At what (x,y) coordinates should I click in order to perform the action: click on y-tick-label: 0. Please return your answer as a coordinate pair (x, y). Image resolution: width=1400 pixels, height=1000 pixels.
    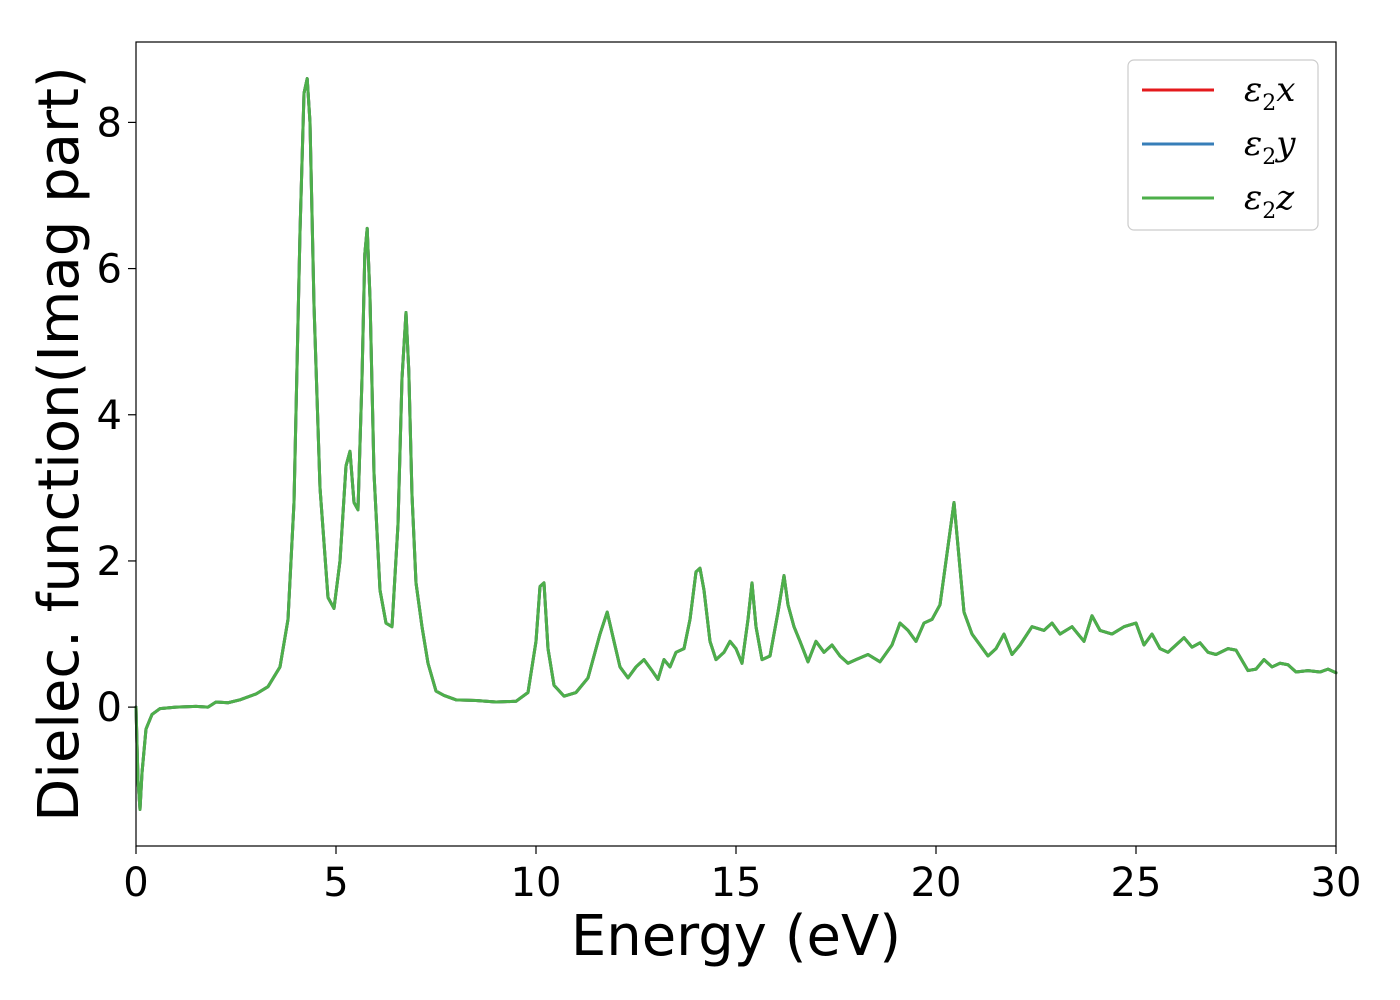
    Looking at the image, I should click on (109, 708).